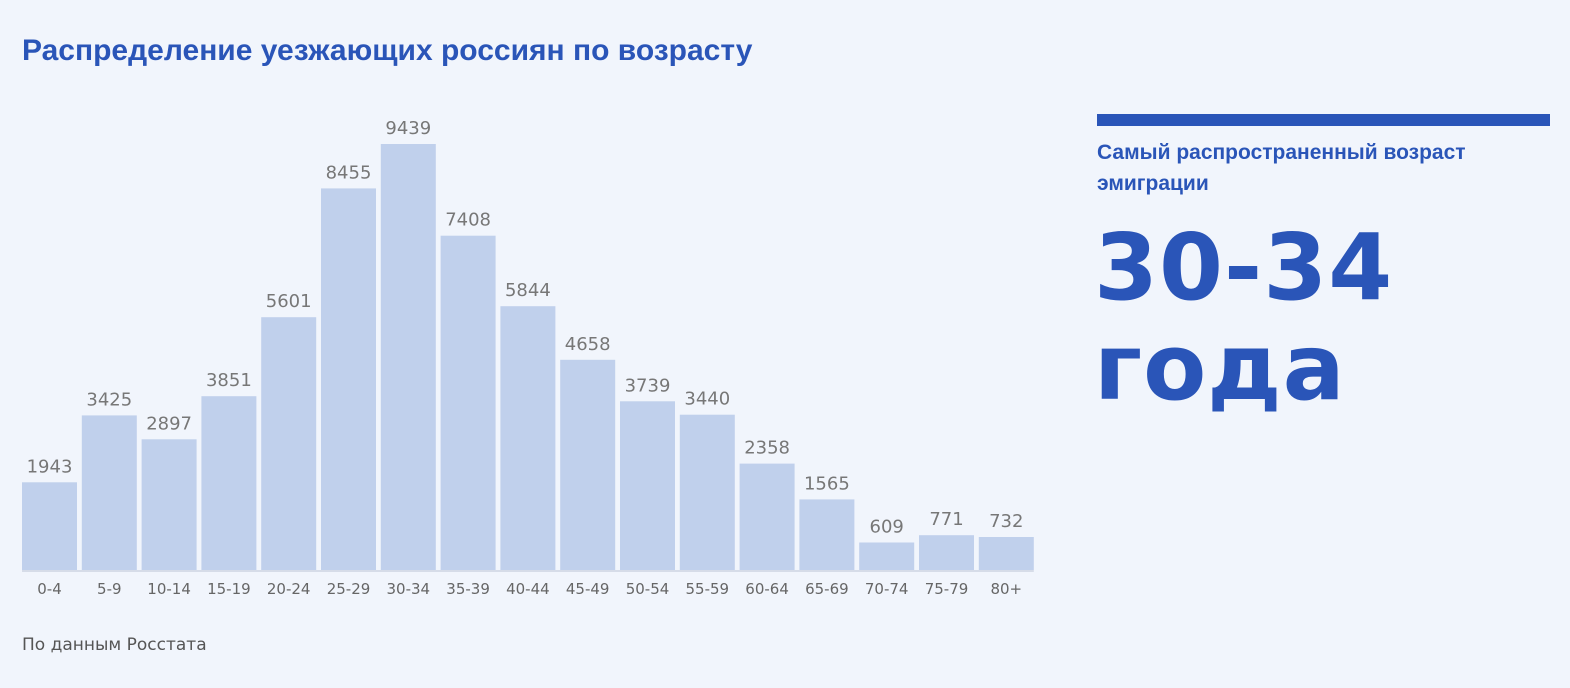 The width and height of the screenshot is (1570, 688). What do you see at coordinates (1006, 553) in the screenshot?
I see `bar-80+` at bounding box center [1006, 553].